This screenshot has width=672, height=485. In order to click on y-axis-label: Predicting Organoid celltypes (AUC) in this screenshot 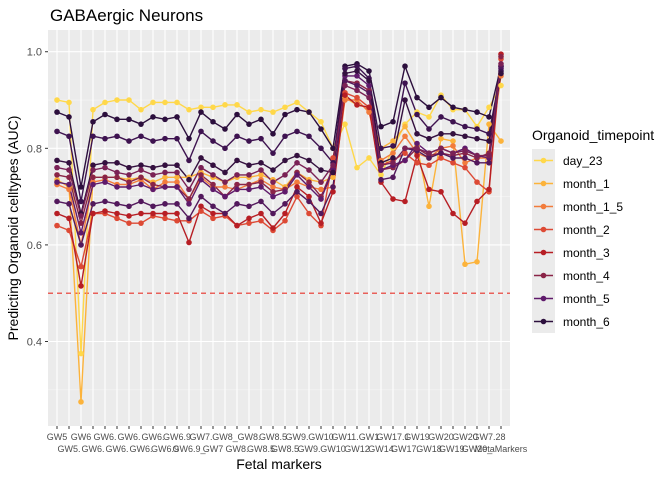, I will do `click(13, 228)`.